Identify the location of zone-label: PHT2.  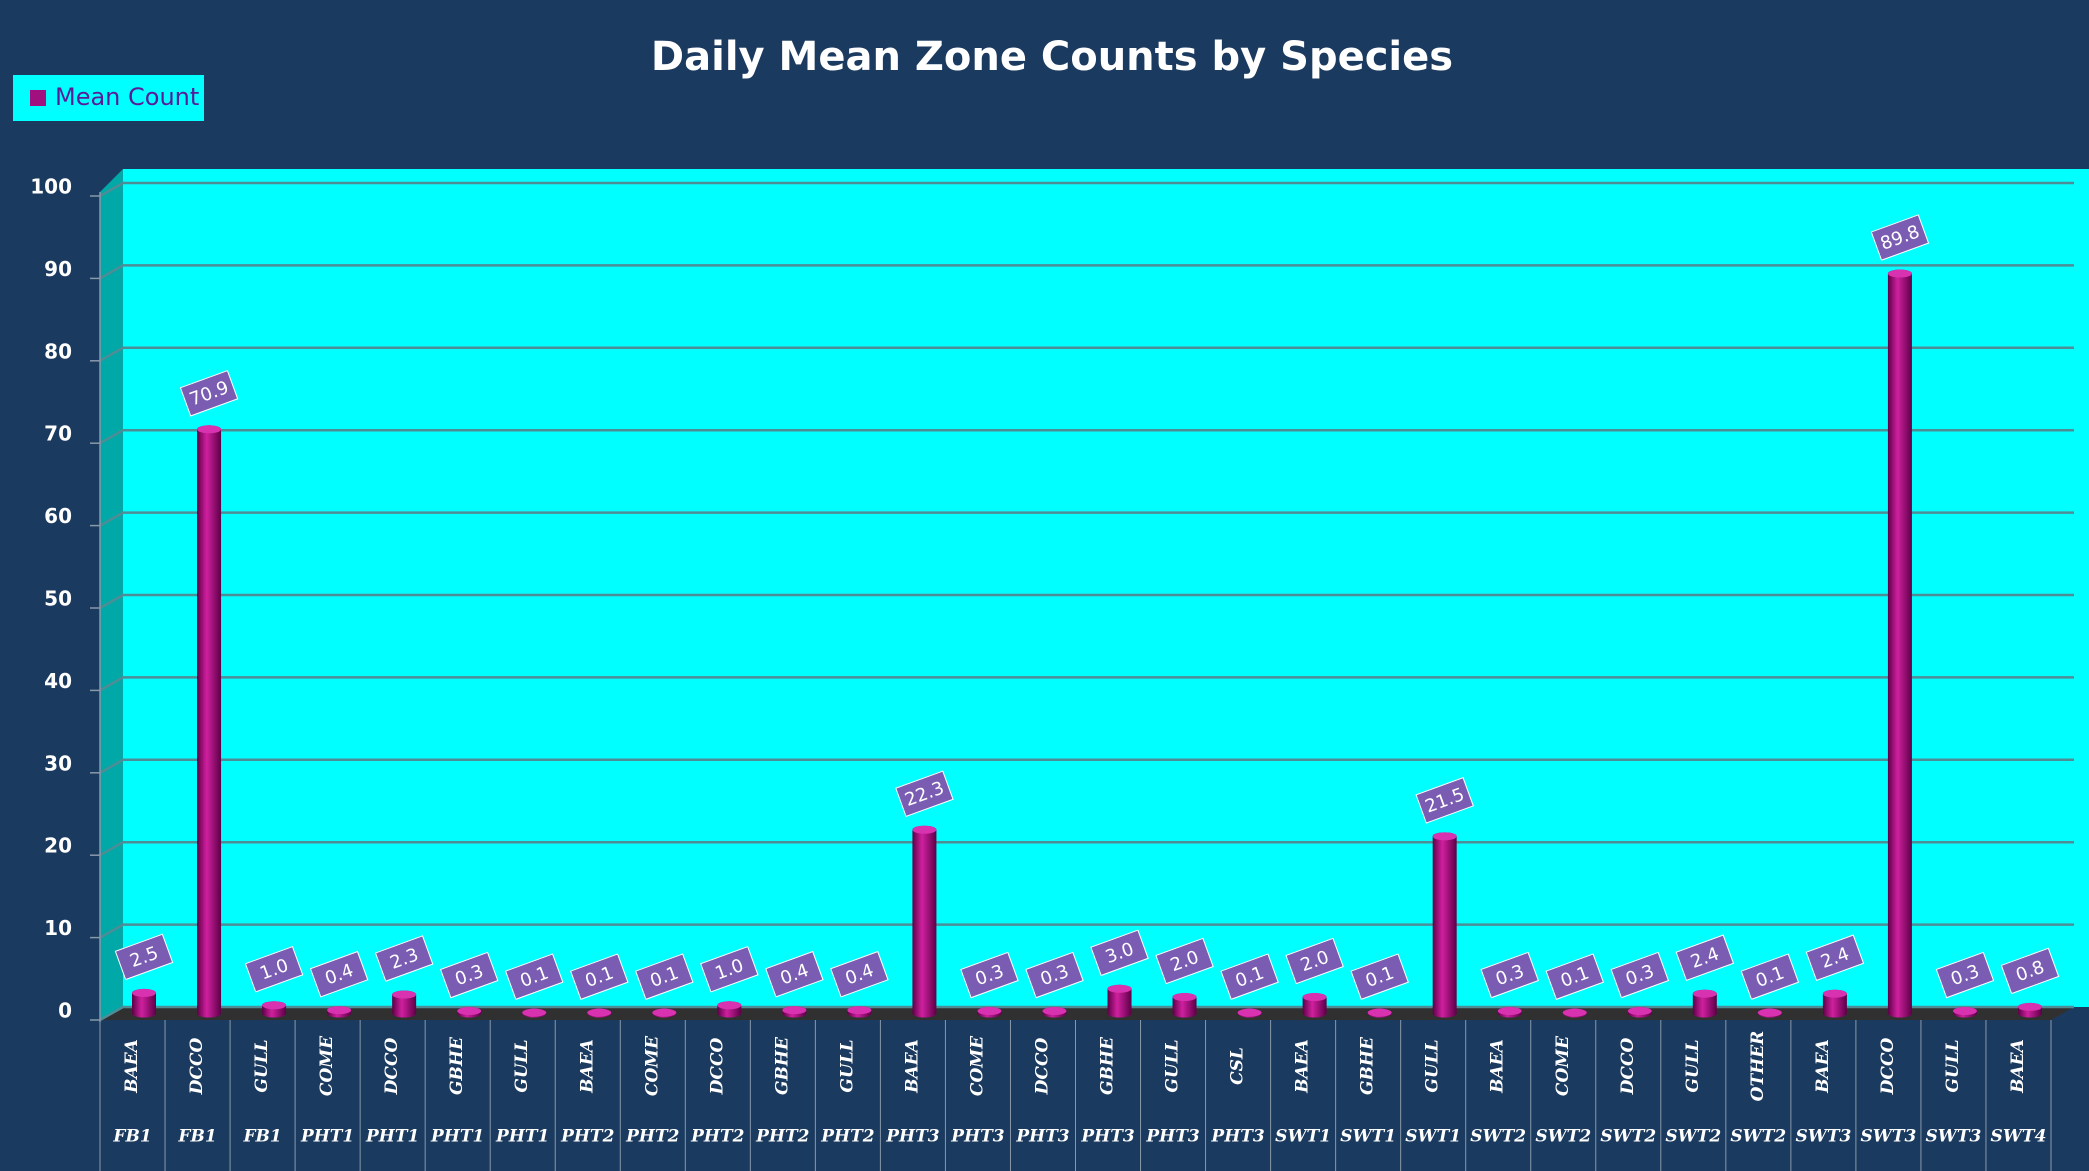
(782, 1137).